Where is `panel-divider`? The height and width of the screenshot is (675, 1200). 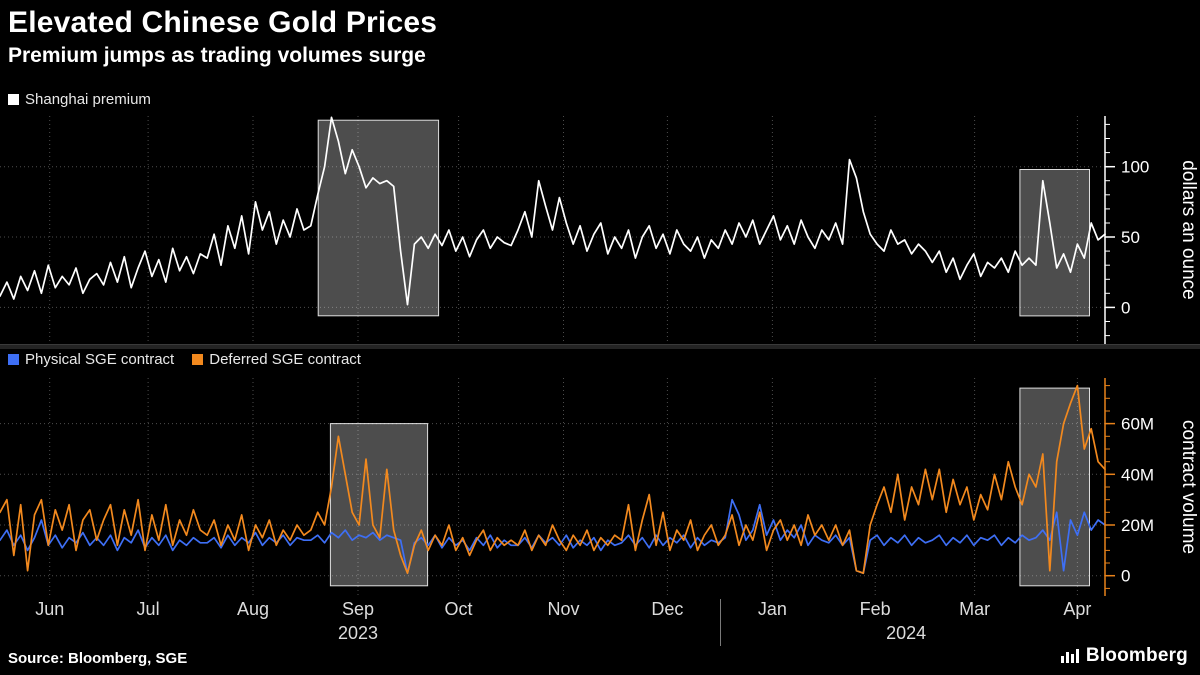
panel-divider is located at coordinates (600, 346).